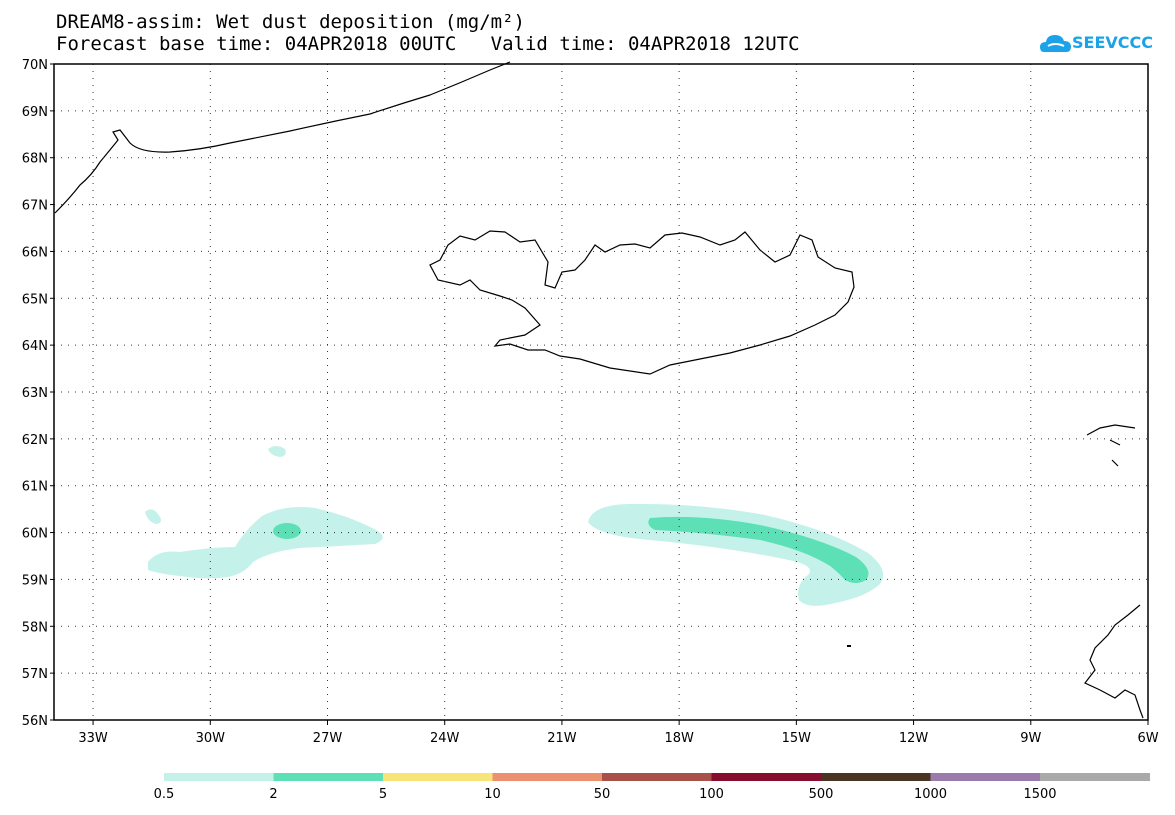 The width and height of the screenshot is (1175, 815). What do you see at coordinates (35, 112) in the screenshot?
I see `lat-label: 69N` at bounding box center [35, 112].